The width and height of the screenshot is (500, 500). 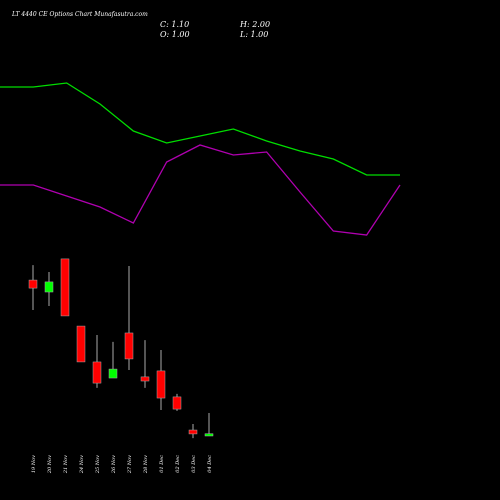 I want to click on x-tick-label: 25 Nov, so click(x=98, y=464).